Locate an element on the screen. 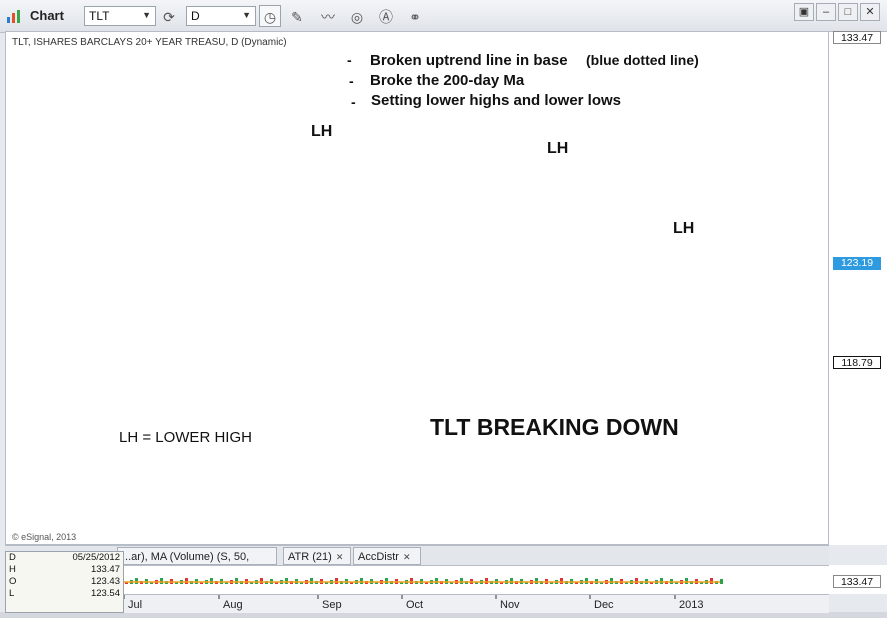  tab-label: AccDistr is located at coordinates (378, 557).